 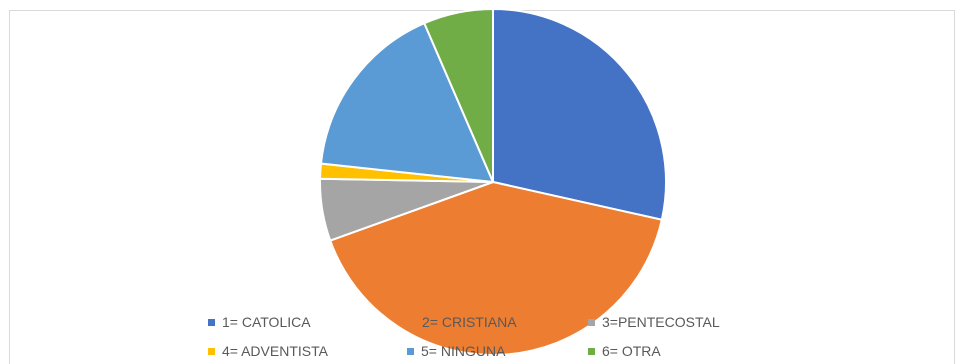 What do you see at coordinates (631, 351) in the screenshot?
I see `legend-label-6: 6= OTRA` at bounding box center [631, 351].